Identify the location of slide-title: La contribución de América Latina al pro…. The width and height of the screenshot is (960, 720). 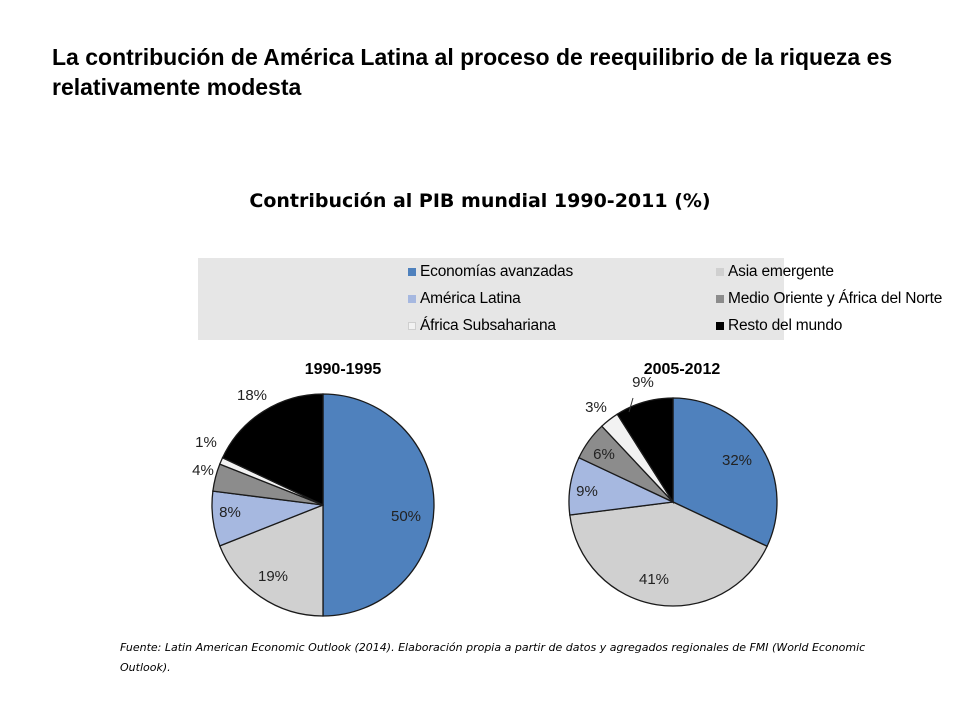
(472, 72).